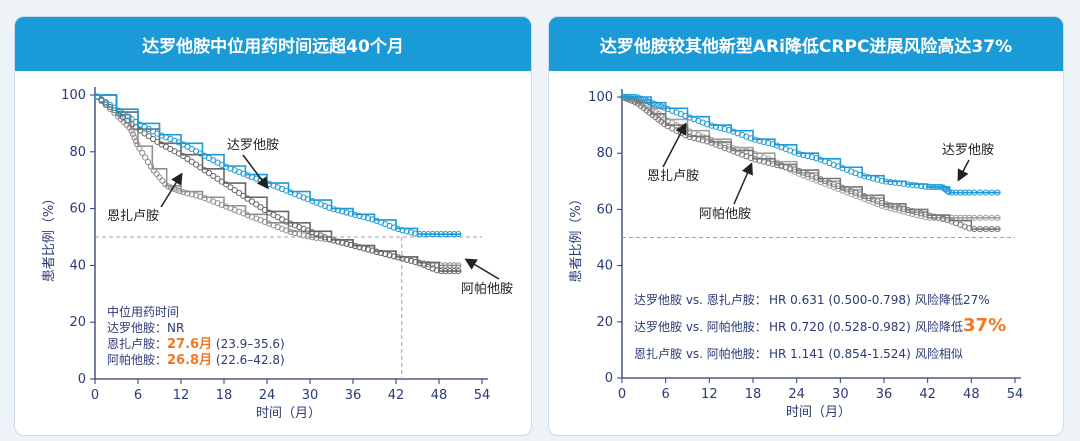 The width and height of the screenshot is (1080, 441). What do you see at coordinates (196, 360) in the screenshot?
I see `median-row: 阿帕他胺：26.8月 (22.6–42.8)` at bounding box center [196, 360].